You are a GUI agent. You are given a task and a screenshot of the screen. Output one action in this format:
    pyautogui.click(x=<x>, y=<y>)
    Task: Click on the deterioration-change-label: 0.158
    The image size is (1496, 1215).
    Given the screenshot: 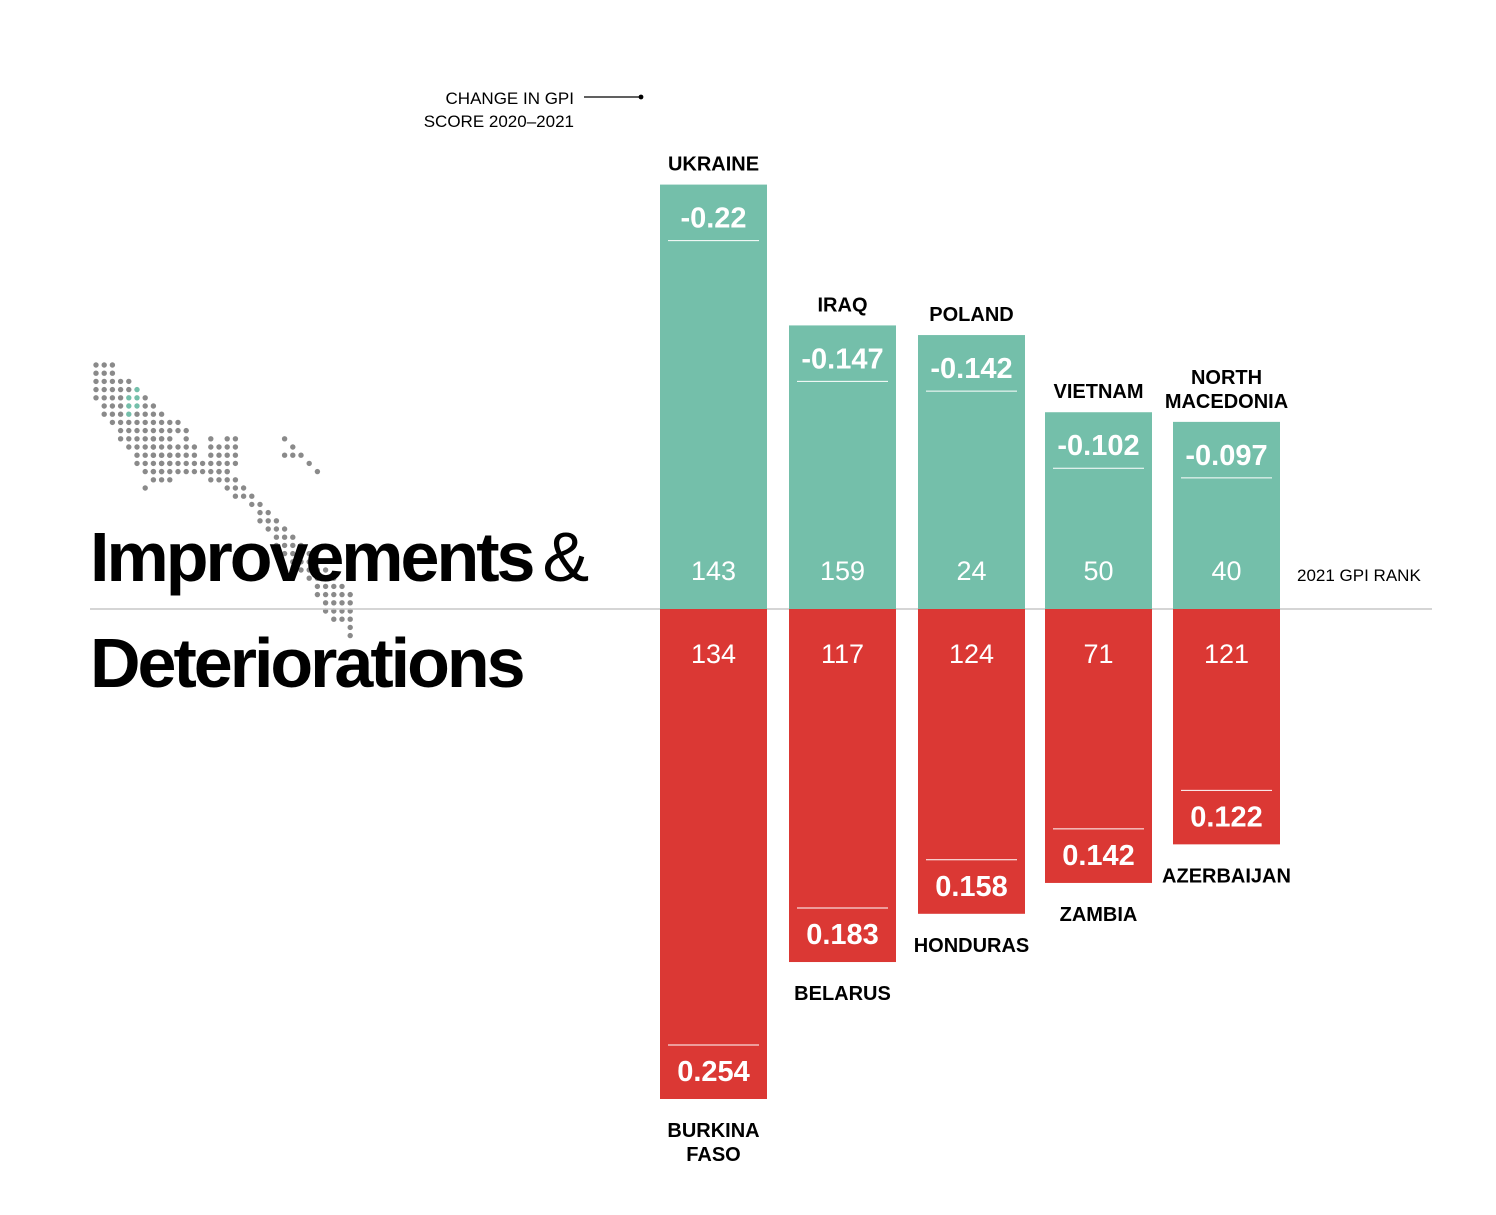 What is the action you would take?
    pyautogui.click(x=971, y=887)
    